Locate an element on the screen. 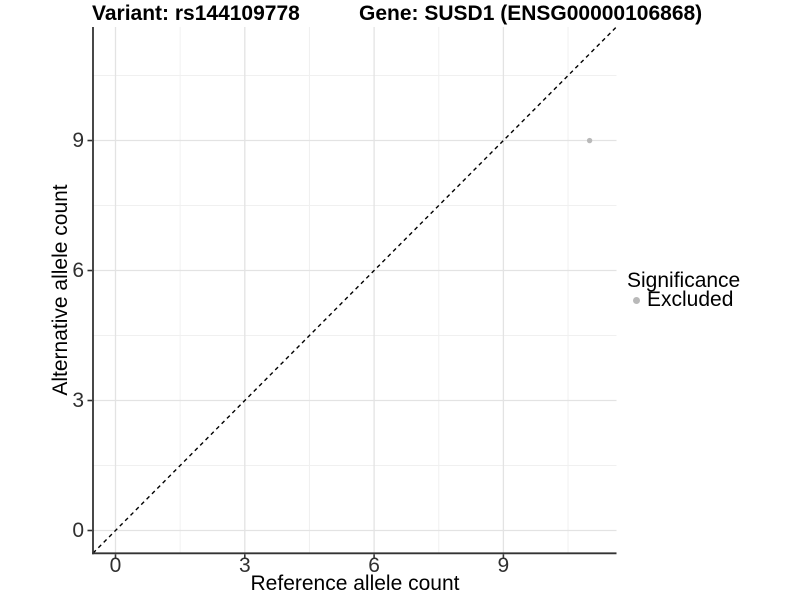  y-tick-label: 0 is located at coordinates (78, 530).